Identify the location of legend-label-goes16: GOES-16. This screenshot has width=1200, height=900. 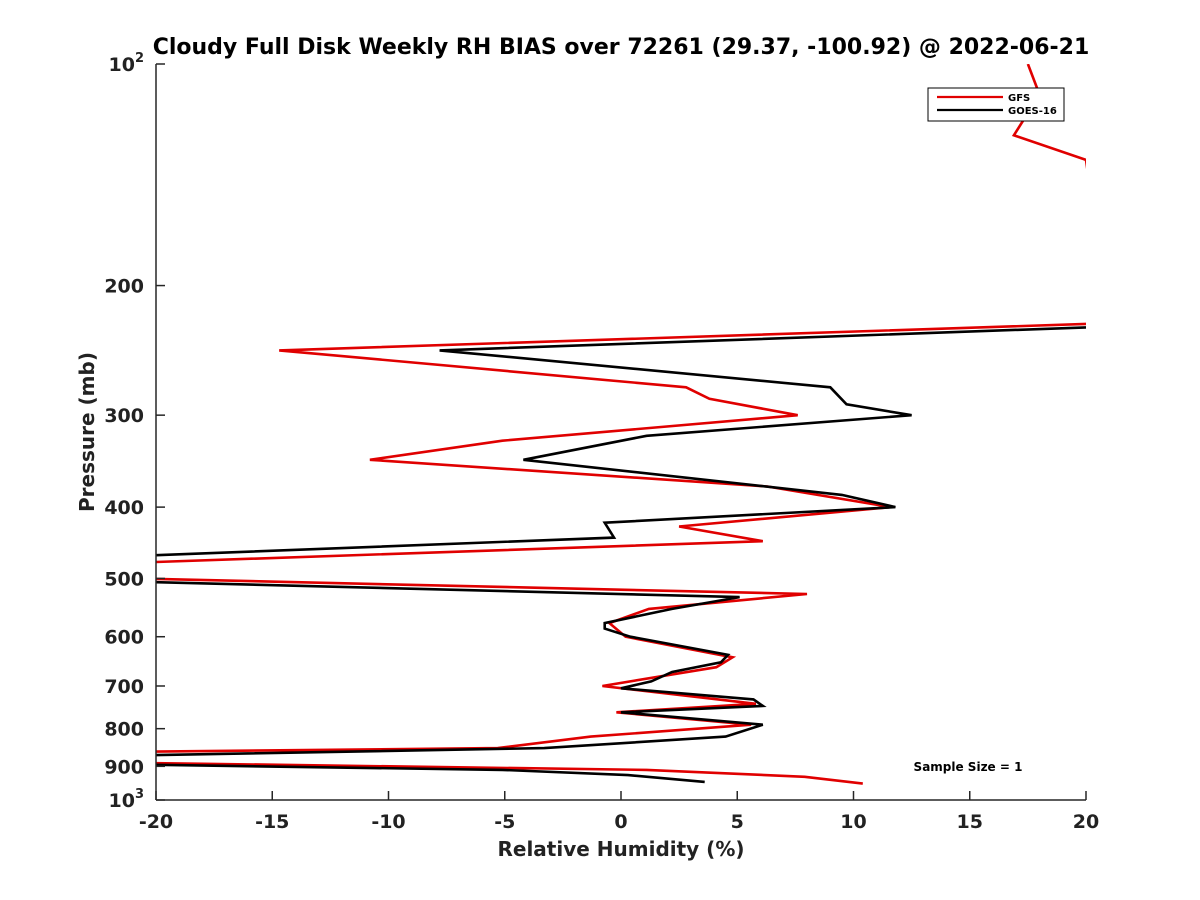
(1032, 111).